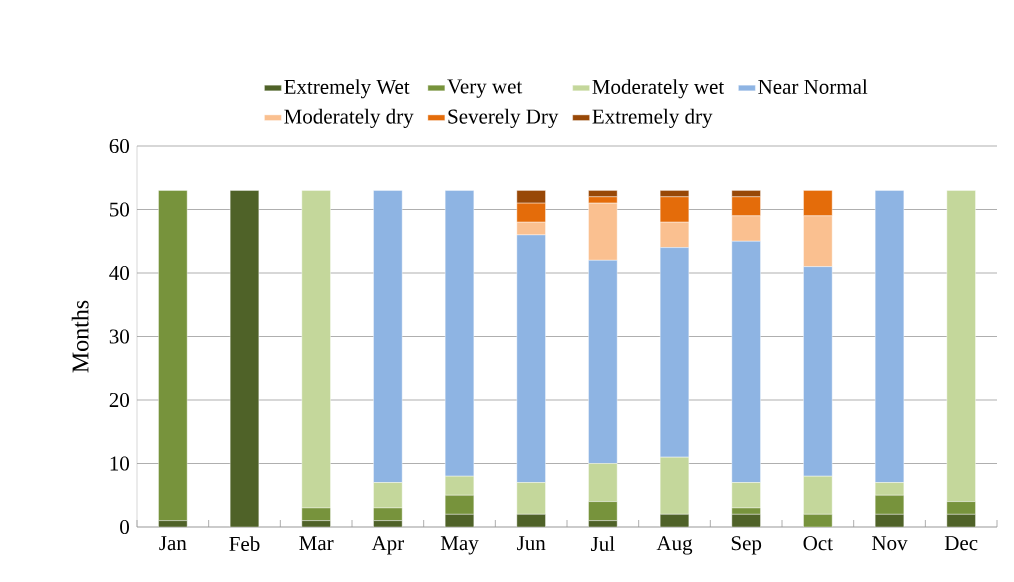  What do you see at coordinates (531, 543) in the screenshot?
I see `x-tick-label: Jun` at bounding box center [531, 543].